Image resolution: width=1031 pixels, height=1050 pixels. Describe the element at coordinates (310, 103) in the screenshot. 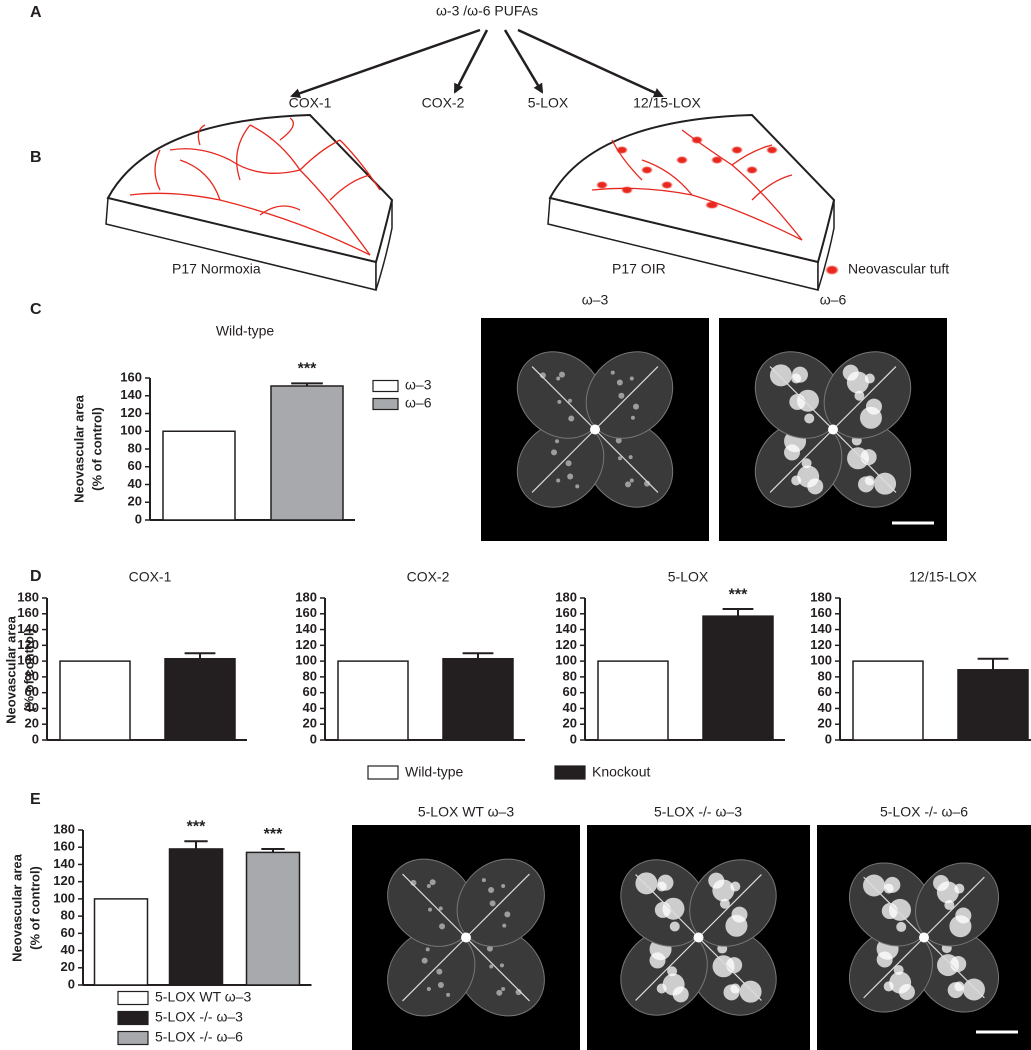

I see `pathway-target: COX-1` at that location.